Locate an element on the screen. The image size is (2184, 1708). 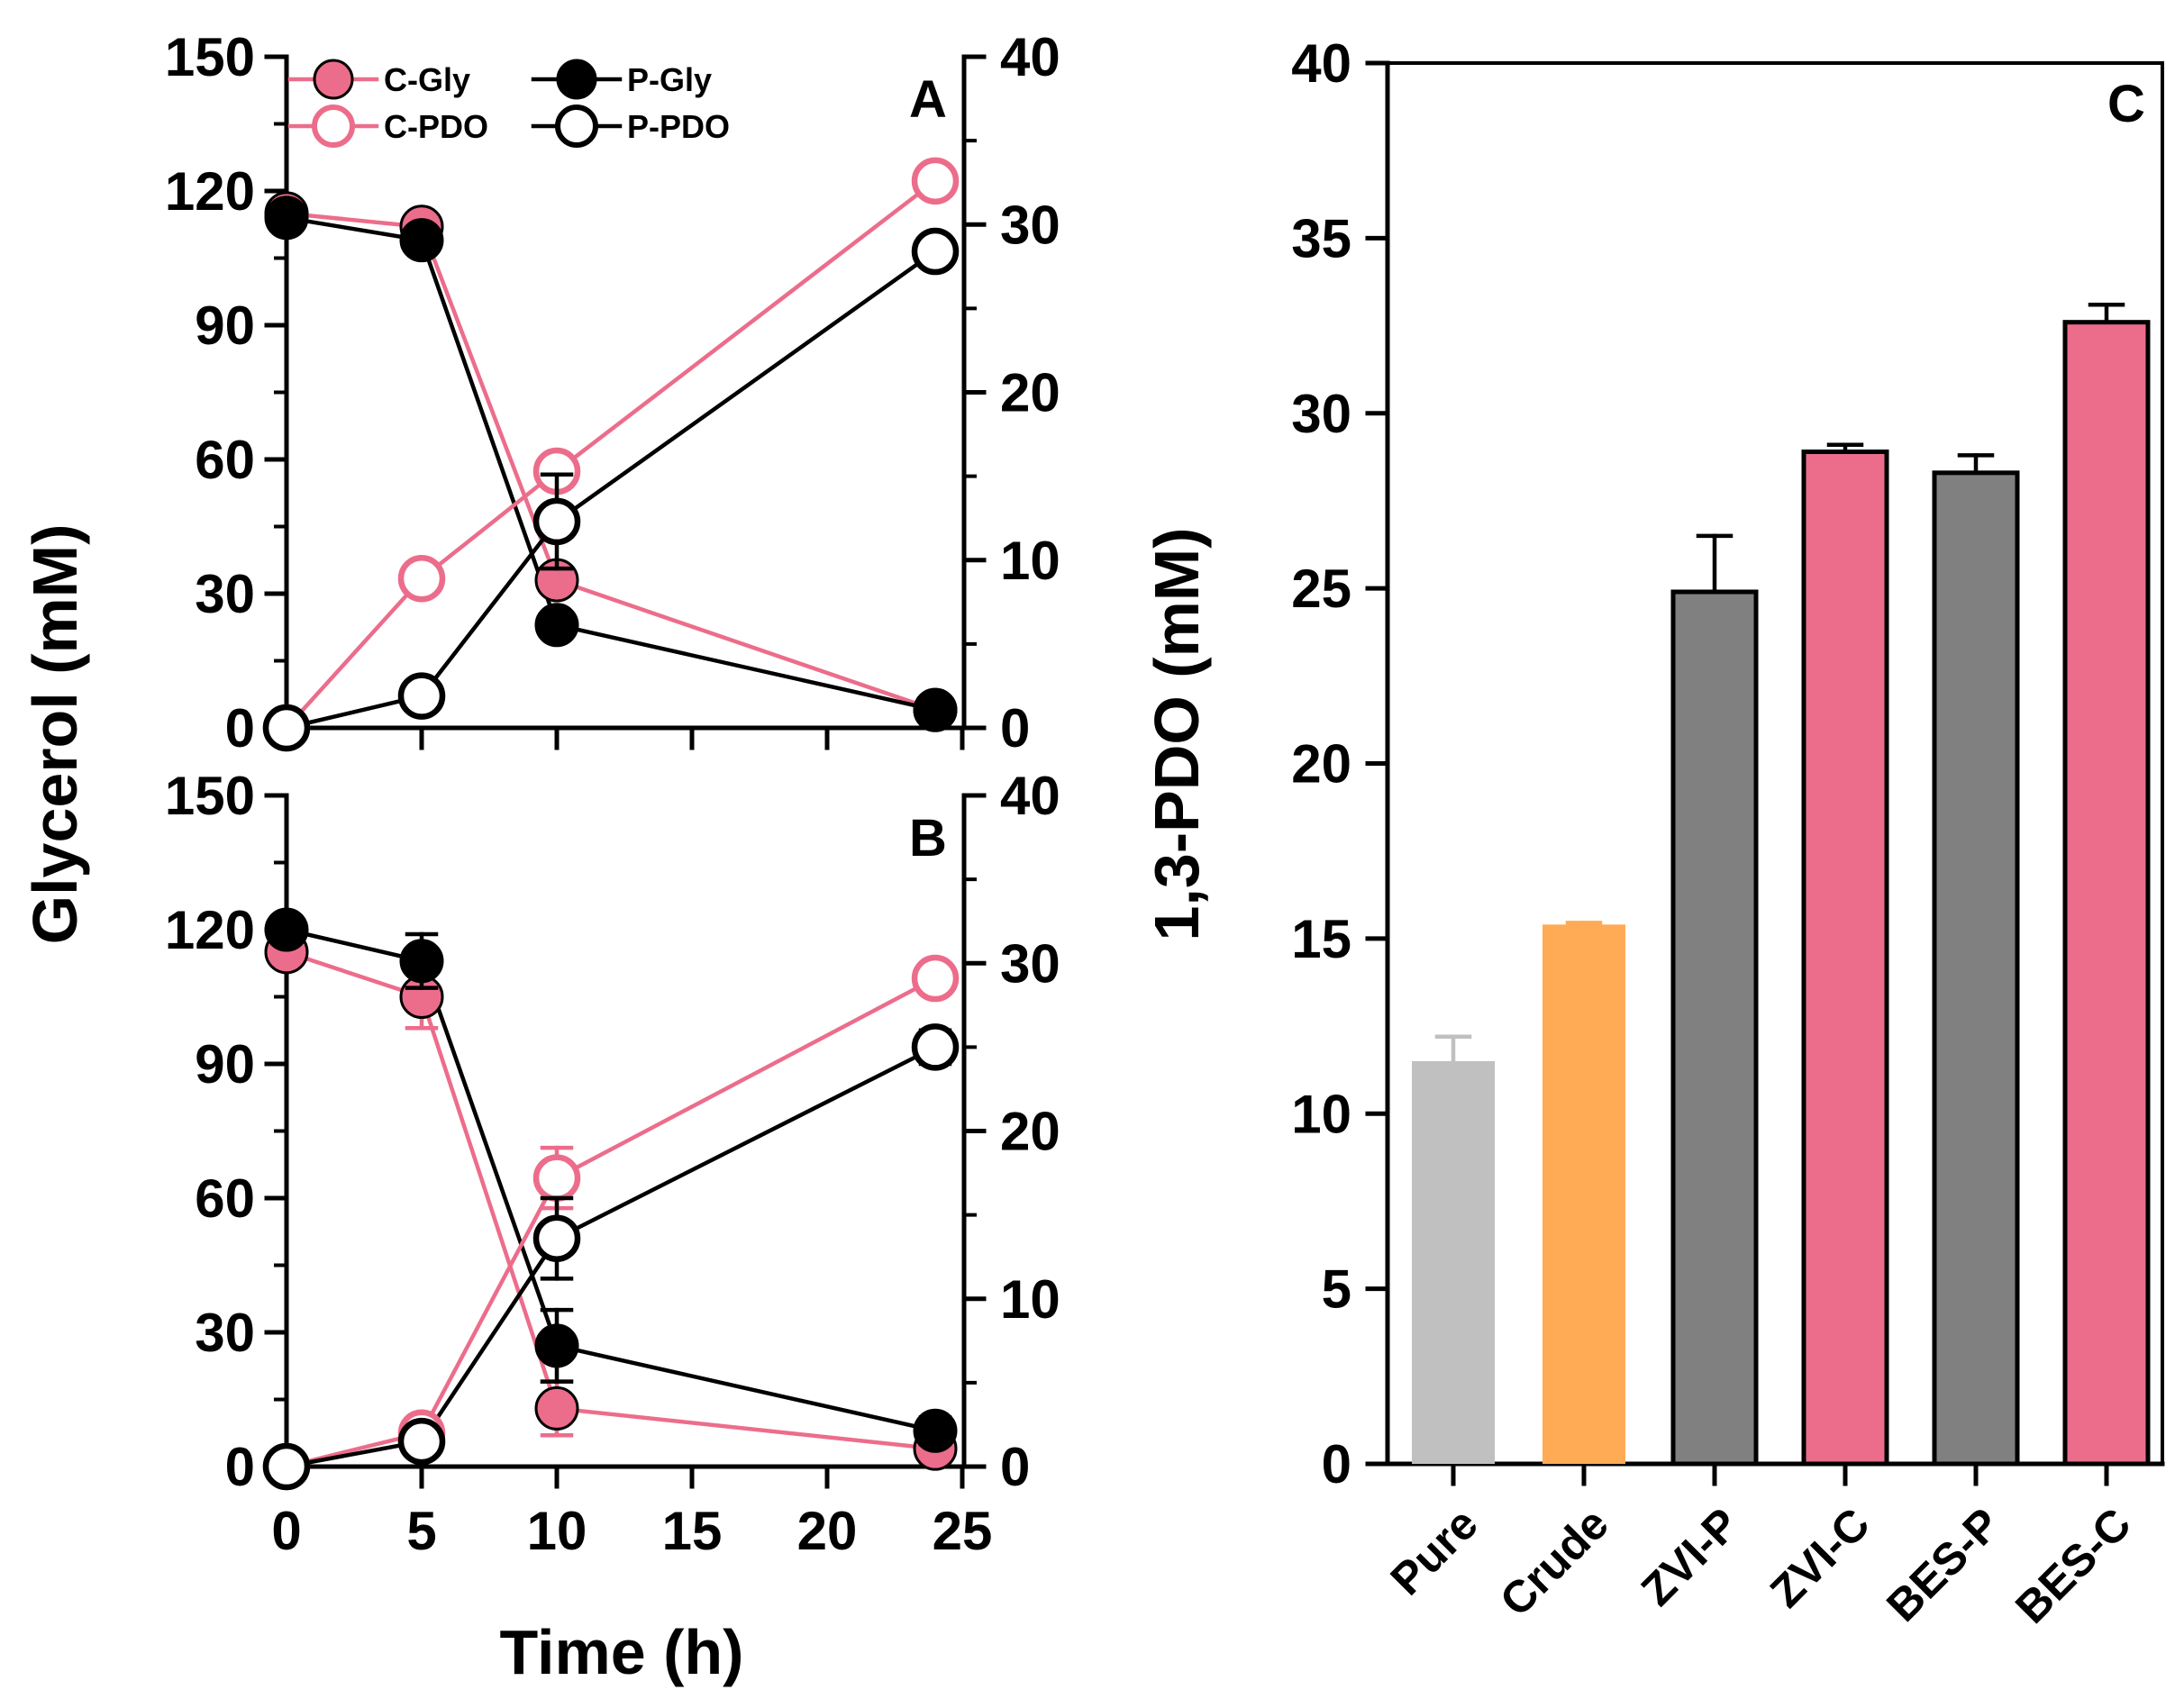
pc-y-tick-label: 35 is located at coordinates (1321, 238).